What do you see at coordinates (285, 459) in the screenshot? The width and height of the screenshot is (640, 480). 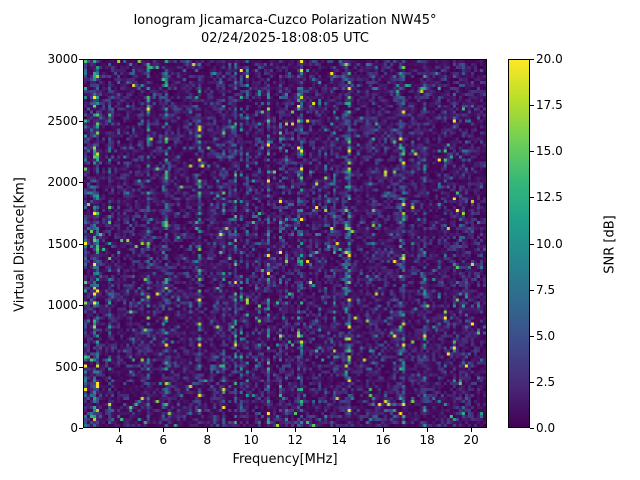 I see `x-axis-label: Frequency[MHz]` at bounding box center [285, 459].